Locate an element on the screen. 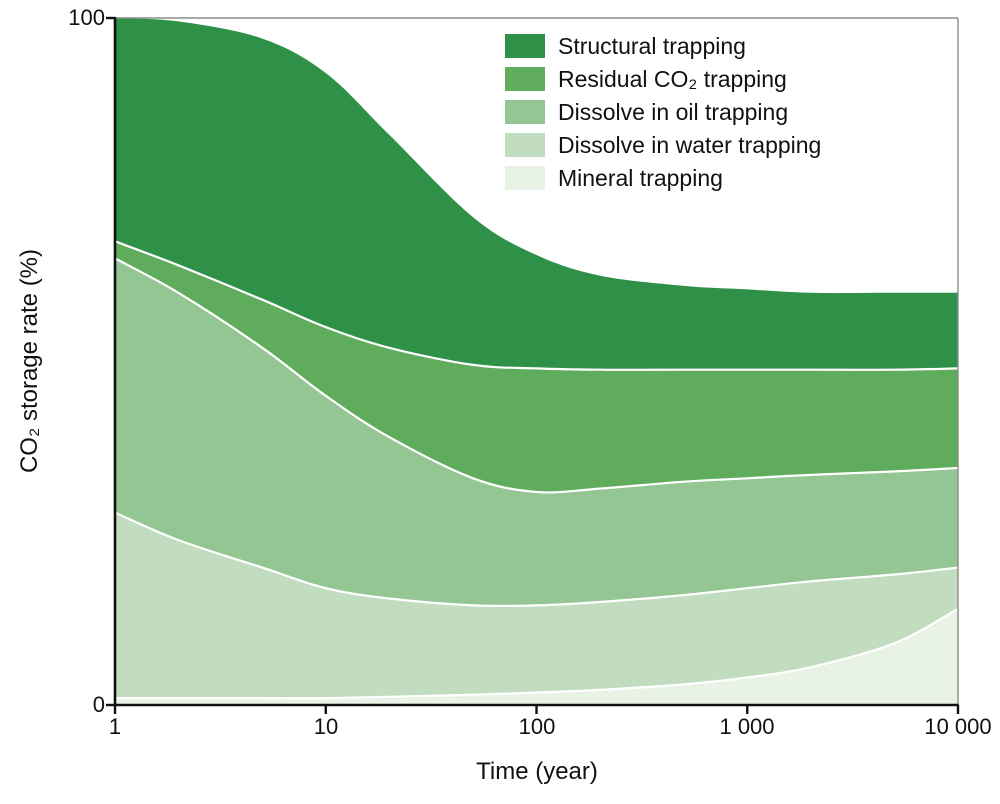  legend-label: Dissolve in water trapping is located at coordinates (690, 145).